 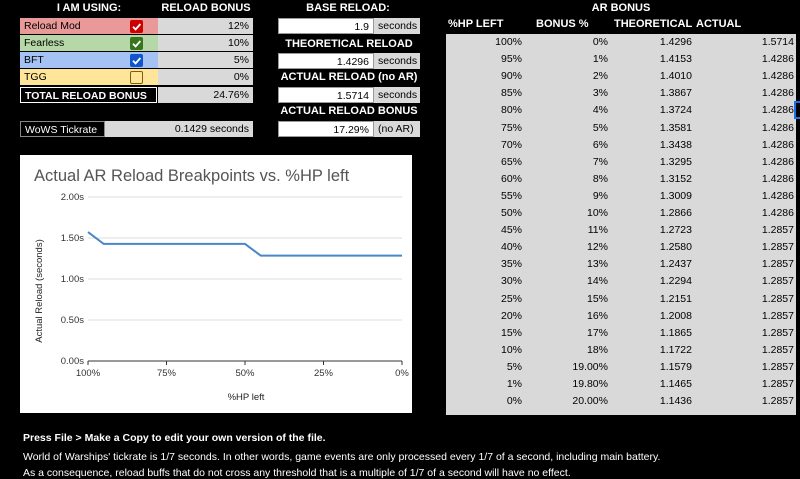 What do you see at coordinates (675, 42) in the screenshot?
I see `table-cell: 1.4296` at bounding box center [675, 42].